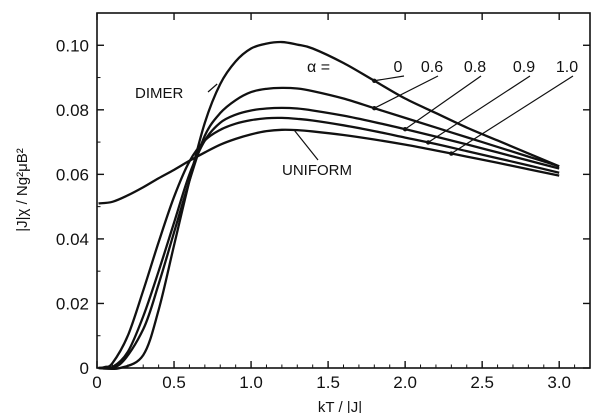 This screenshot has height=413, width=616. Describe the element at coordinates (405, 382) in the screenshot. I see `x-tick-label: 2.0` at that location.